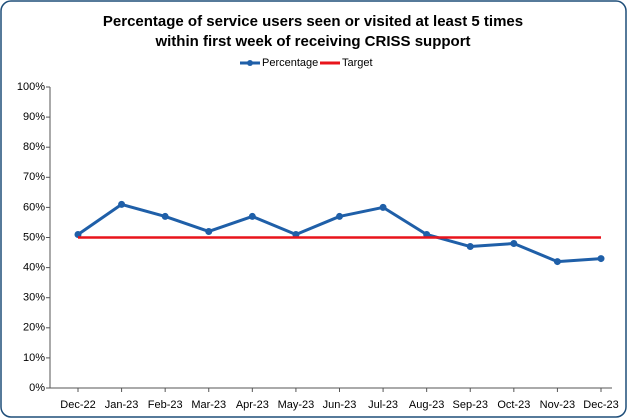 Image resolution: width=627 pixels, height=418 pixels. Describe the element at coordinates (34, 328) in the screenshot. I see `y-tick-label: 20%` at that location.